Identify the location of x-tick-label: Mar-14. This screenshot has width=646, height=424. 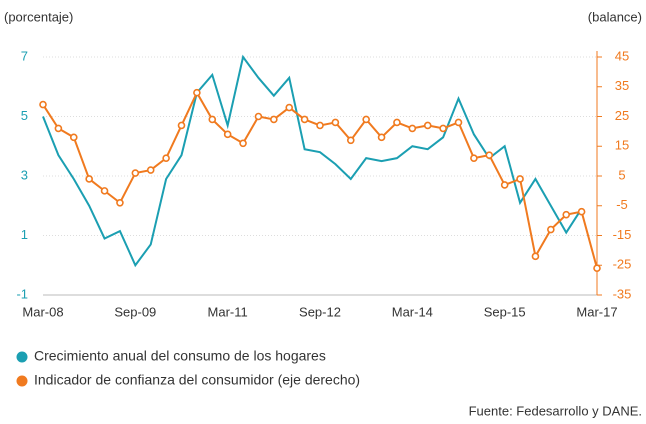
(412, 311).